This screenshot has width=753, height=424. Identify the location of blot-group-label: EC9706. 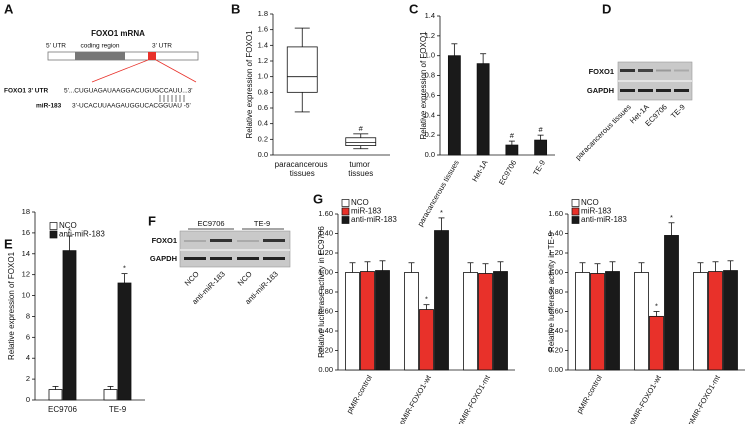
(210, 223).